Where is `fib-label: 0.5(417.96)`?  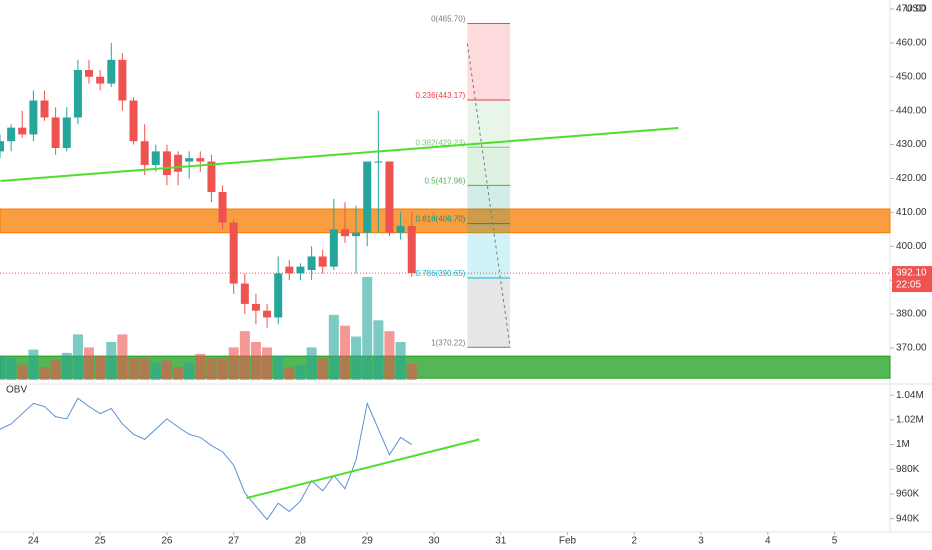 fib-label: 0.5(417.96) is located at coordinates (444, 181).